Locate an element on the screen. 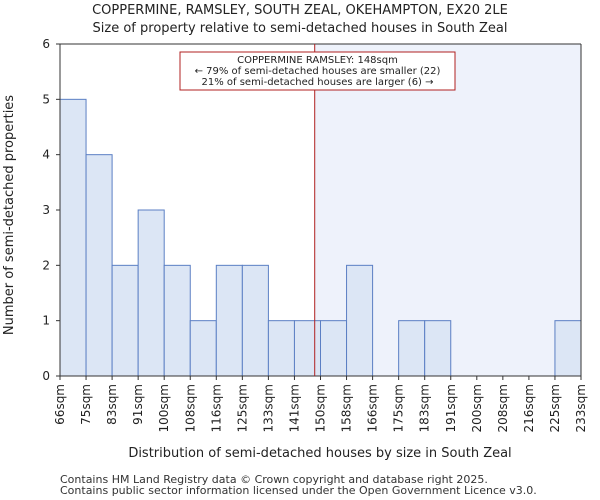 The image size is (600, 500). x-tick-label-75sqm: 75sqm is located at coordinates (86, 404).